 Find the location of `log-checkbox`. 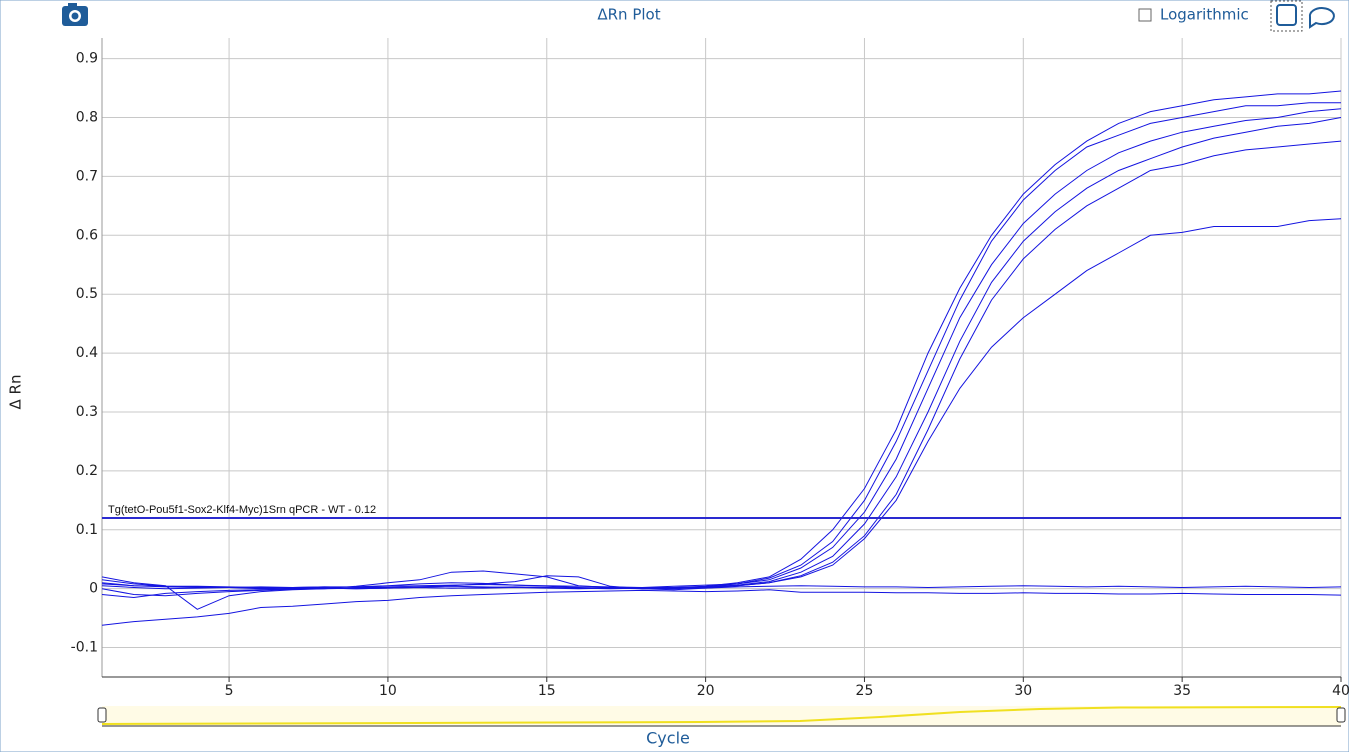

log-checkbox is located at coordinates (1145, 15).